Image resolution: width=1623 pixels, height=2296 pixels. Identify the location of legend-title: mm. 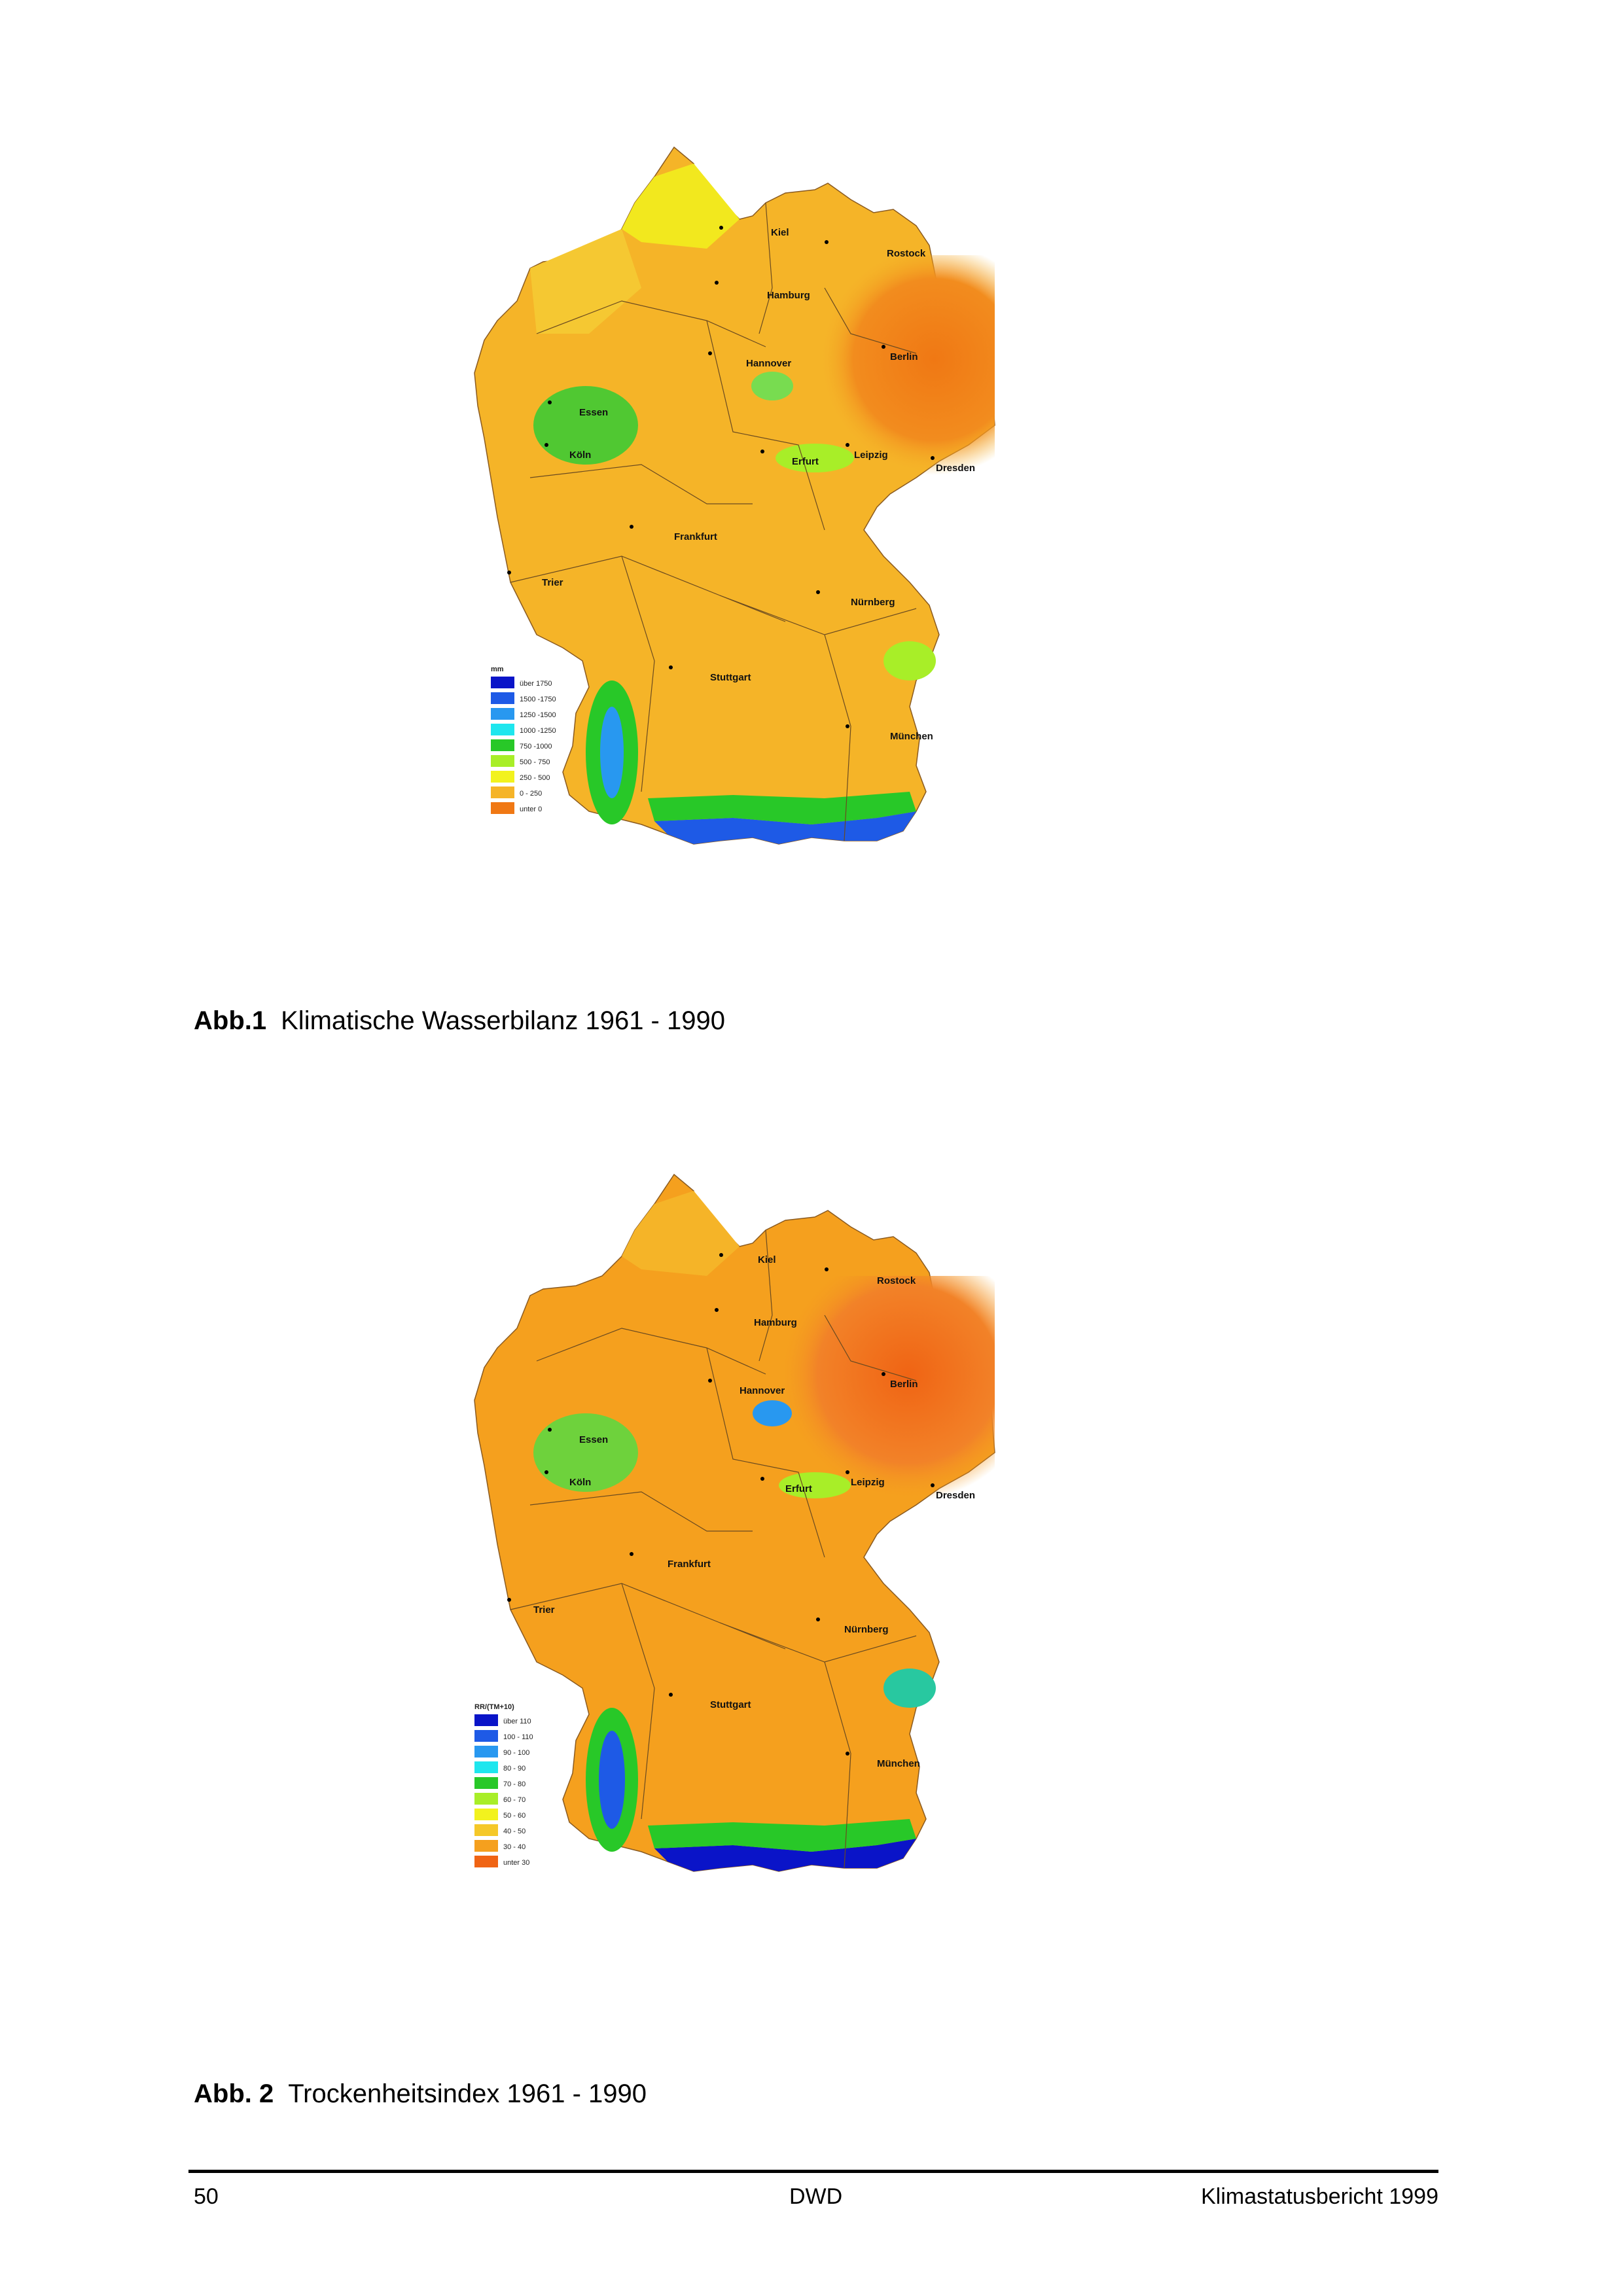
(497, 669).